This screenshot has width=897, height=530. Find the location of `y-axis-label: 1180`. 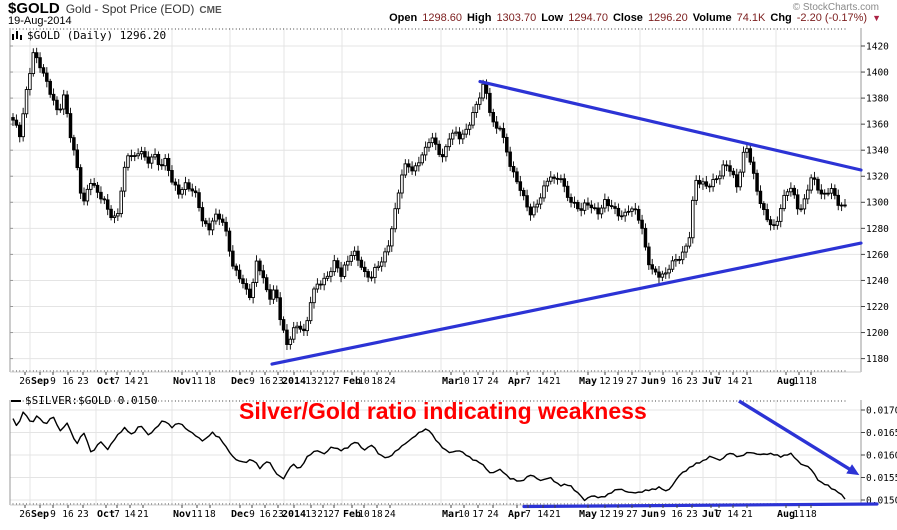

y-axis-label: 1180 is located at coordinates (877, 359).